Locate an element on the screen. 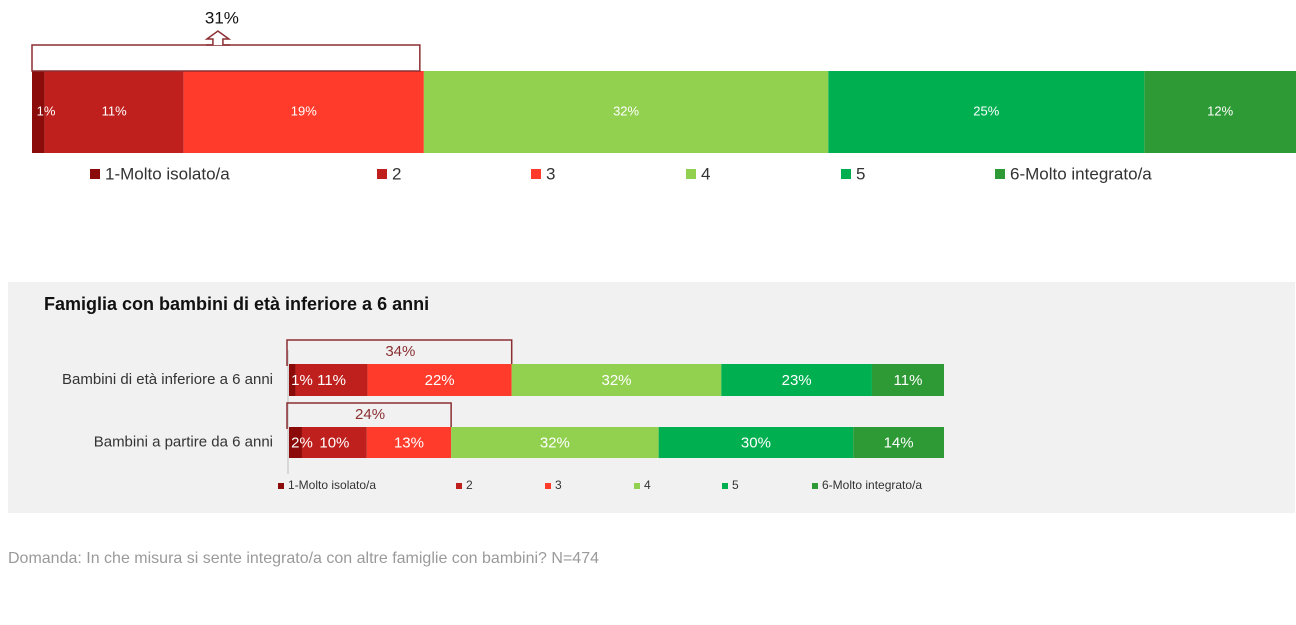 The width and height of the screenshot is (1296, 625). bracket-total-label: 34% is located at coordinates (400, 351).